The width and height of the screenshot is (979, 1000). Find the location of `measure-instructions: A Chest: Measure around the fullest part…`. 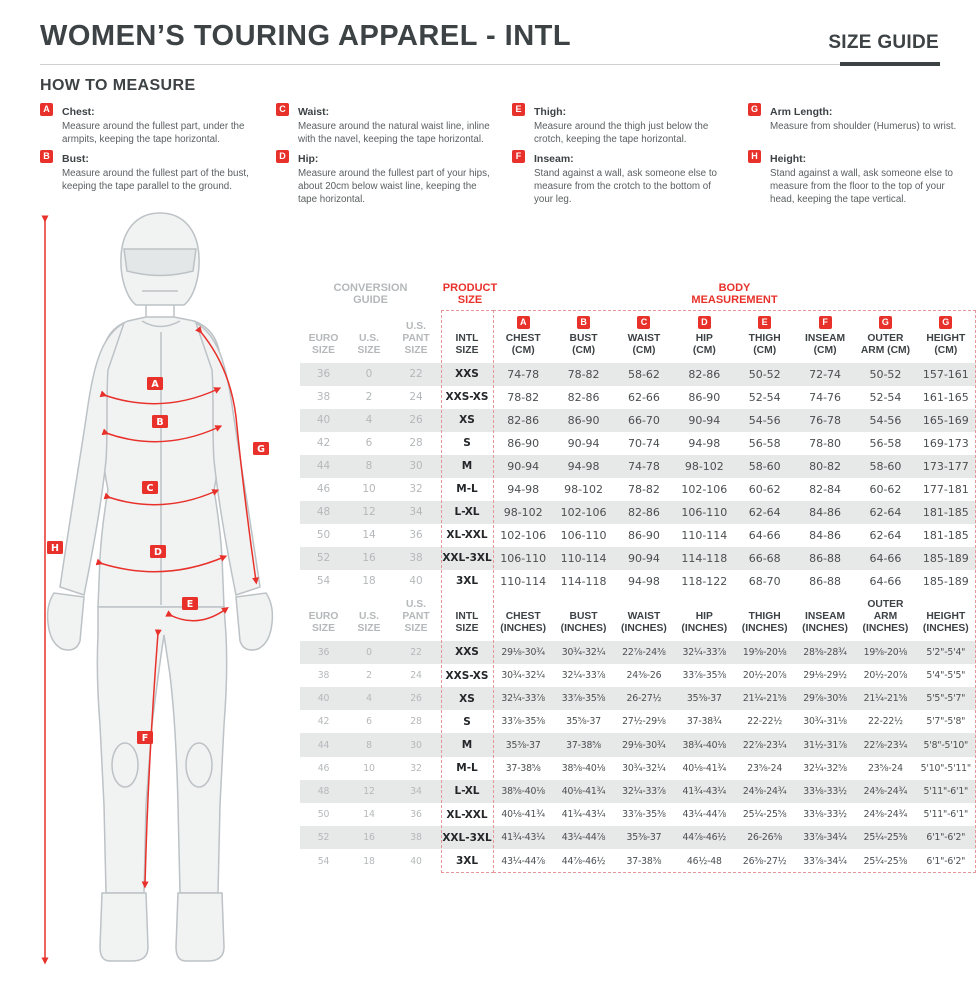

measure-instructions: A Chest: Measure around the fullest part… is located at coordinates (504, 154).